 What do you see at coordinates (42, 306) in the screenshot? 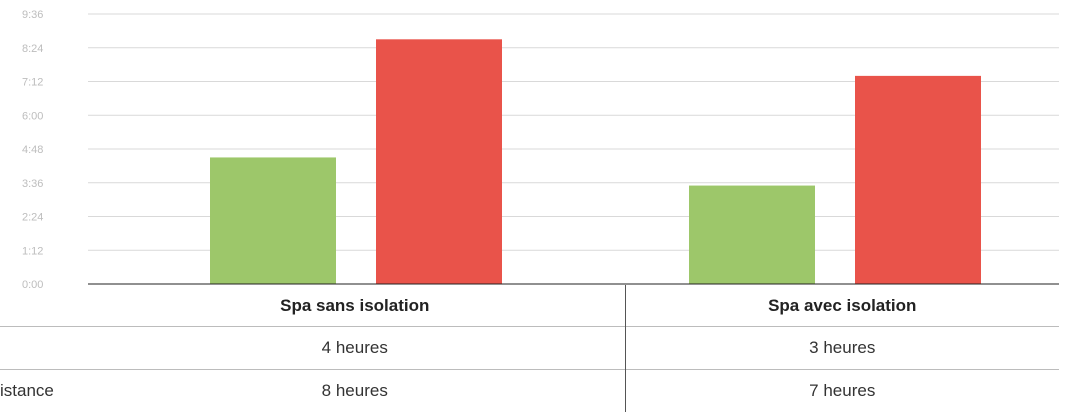
I see `table-corner-cell` at bounding box center [42, 306].